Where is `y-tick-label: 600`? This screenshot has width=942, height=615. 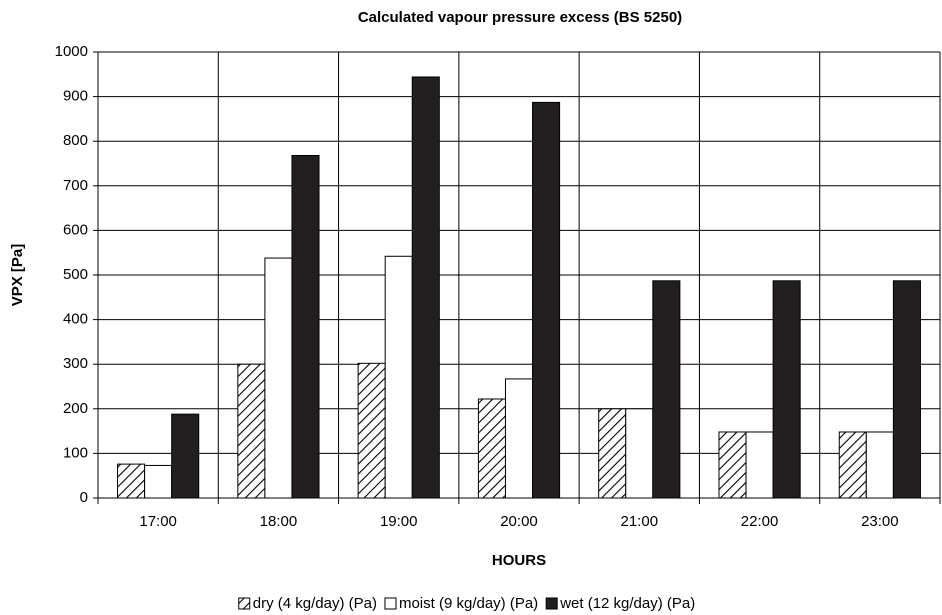
y-tick-label: 600 is located at coordinates (75, 229).